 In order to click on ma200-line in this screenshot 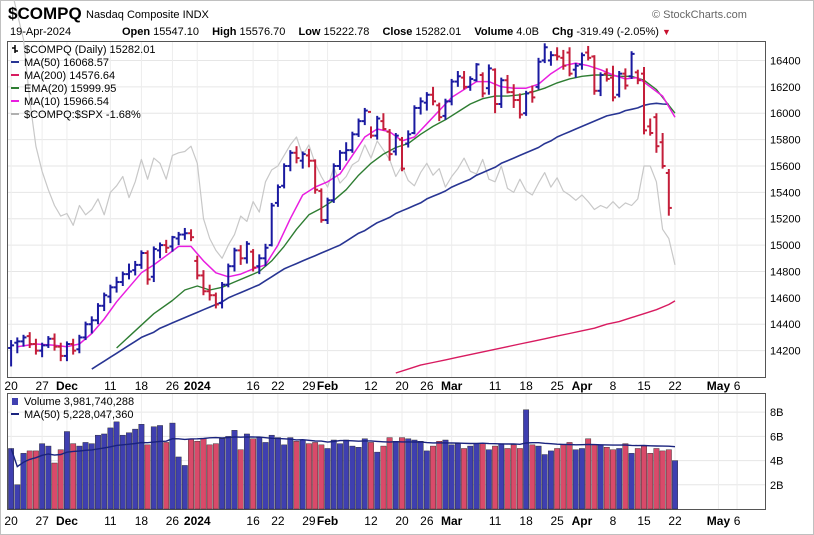, I will do `click(535, 337)`.